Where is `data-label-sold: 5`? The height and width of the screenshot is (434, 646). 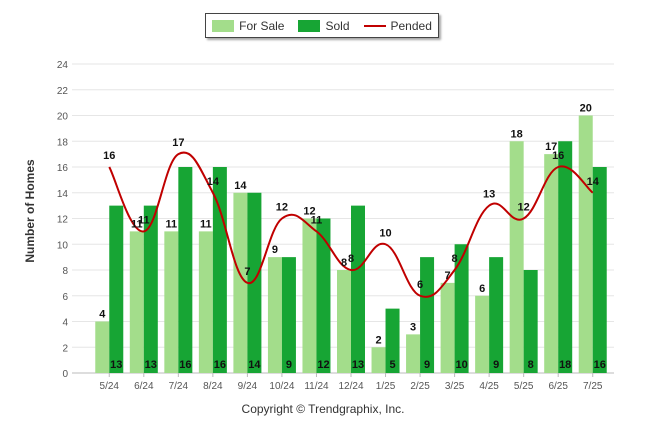 data-label-sold: 5 is located at coordinates (392, 365).